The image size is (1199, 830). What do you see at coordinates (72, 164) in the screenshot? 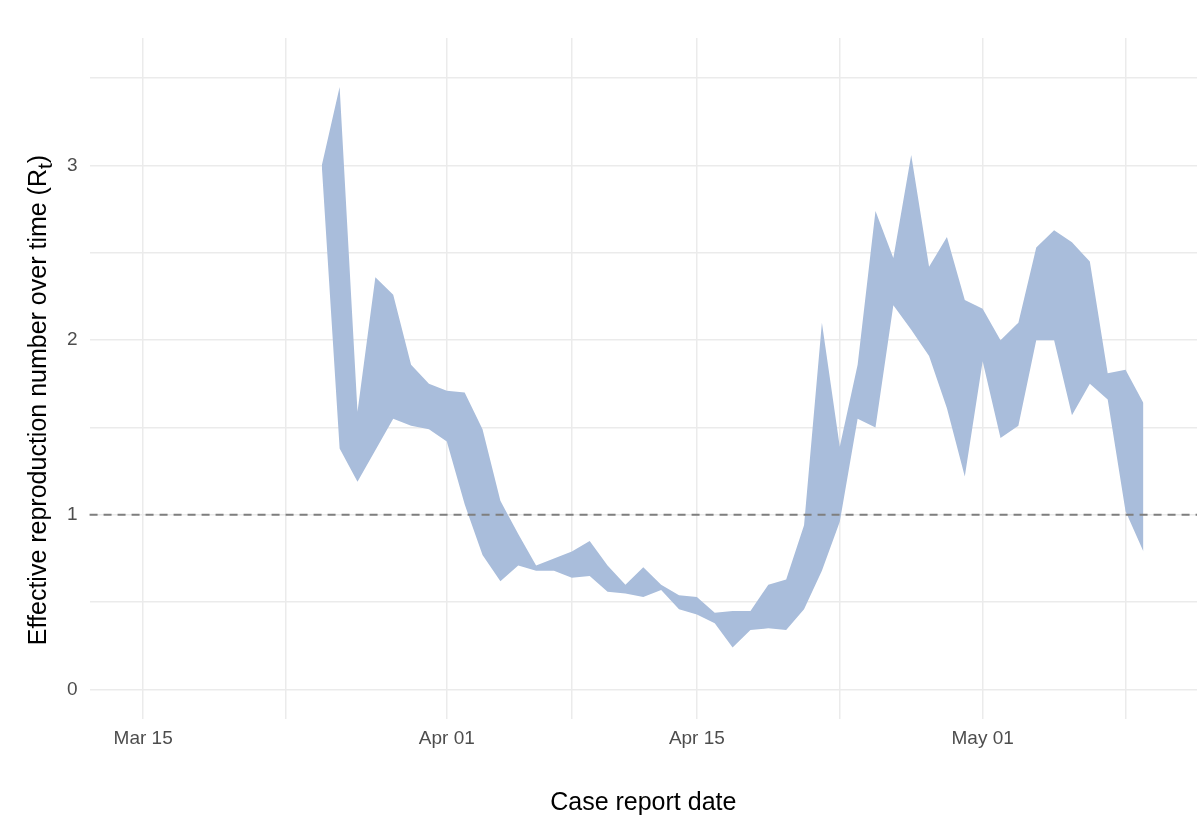
I see `y-tick-label: 3` at bounding box center [72, 164].